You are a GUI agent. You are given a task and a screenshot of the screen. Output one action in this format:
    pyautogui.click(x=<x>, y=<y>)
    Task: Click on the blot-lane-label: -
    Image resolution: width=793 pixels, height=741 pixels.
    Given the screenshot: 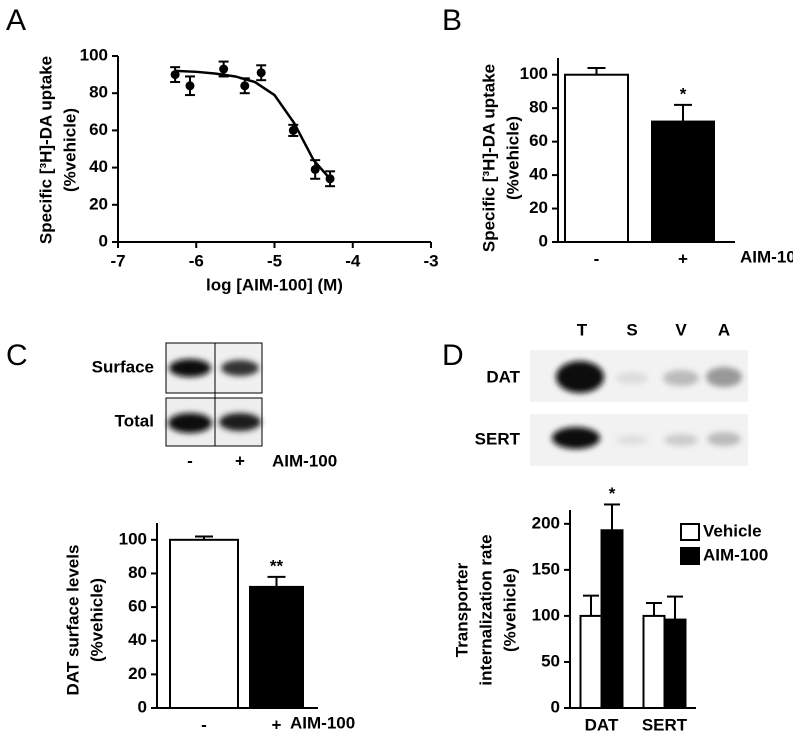 What is the action you would take?
    pyautogui.click(x=190, y=460)
    